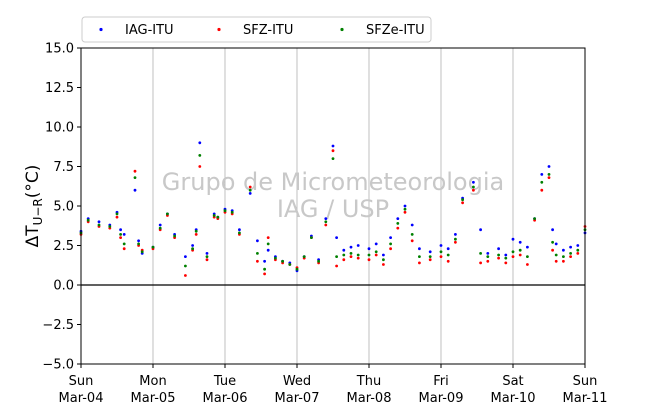 This screenshot has width=650, height=409. Describe the element at coordinates (152, 381) in the screenshot. I see `x-tick-day: Mon` at that location.